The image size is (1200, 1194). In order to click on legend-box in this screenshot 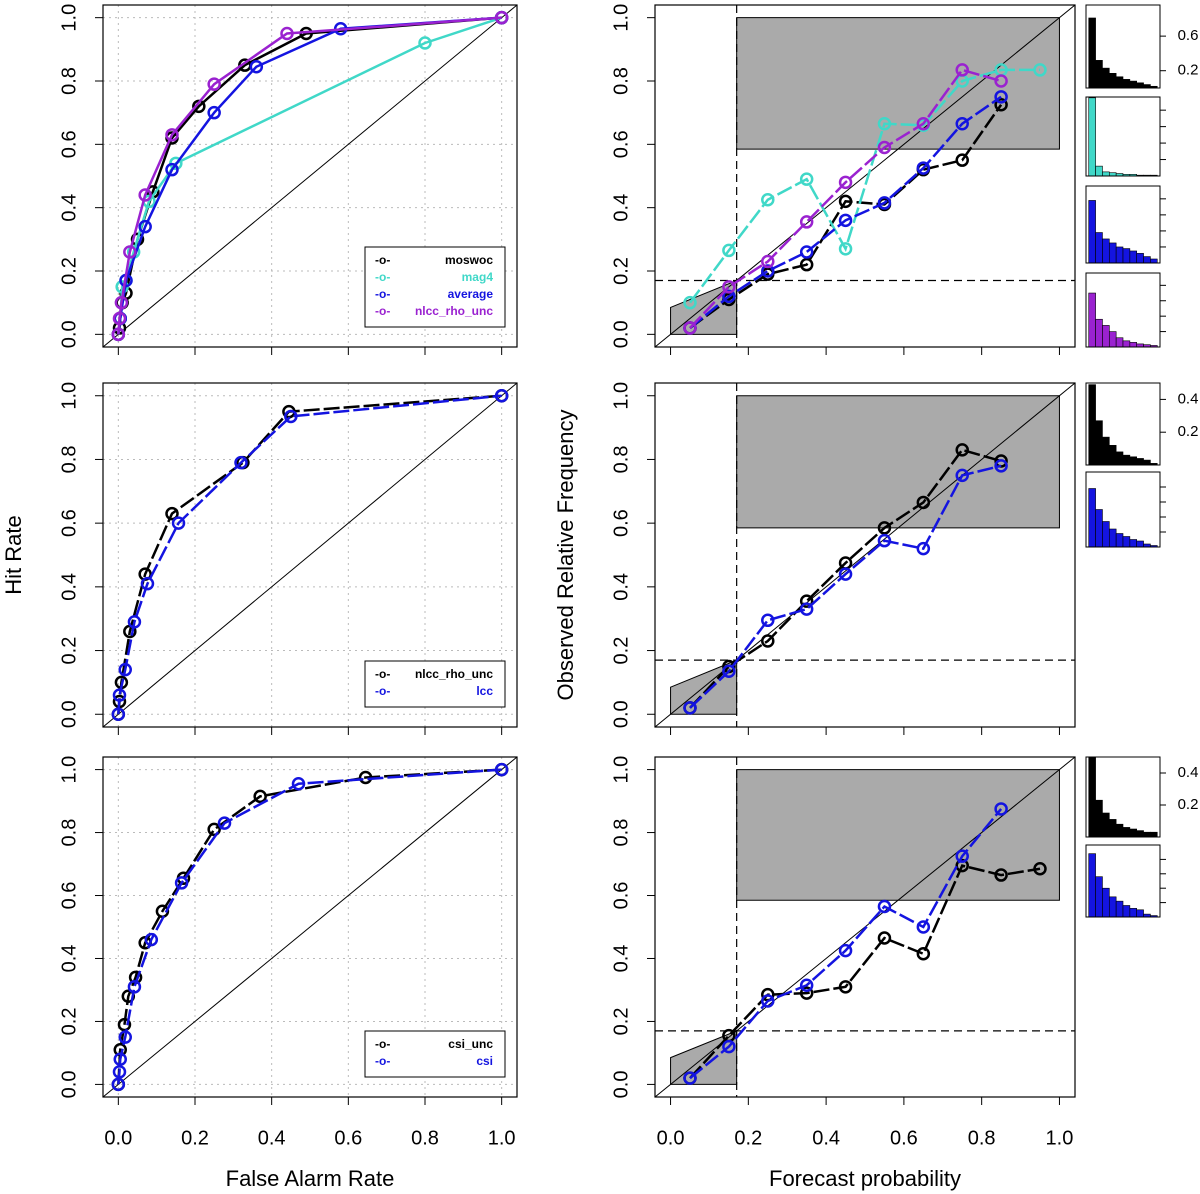, I will do `click(435, 684)`.